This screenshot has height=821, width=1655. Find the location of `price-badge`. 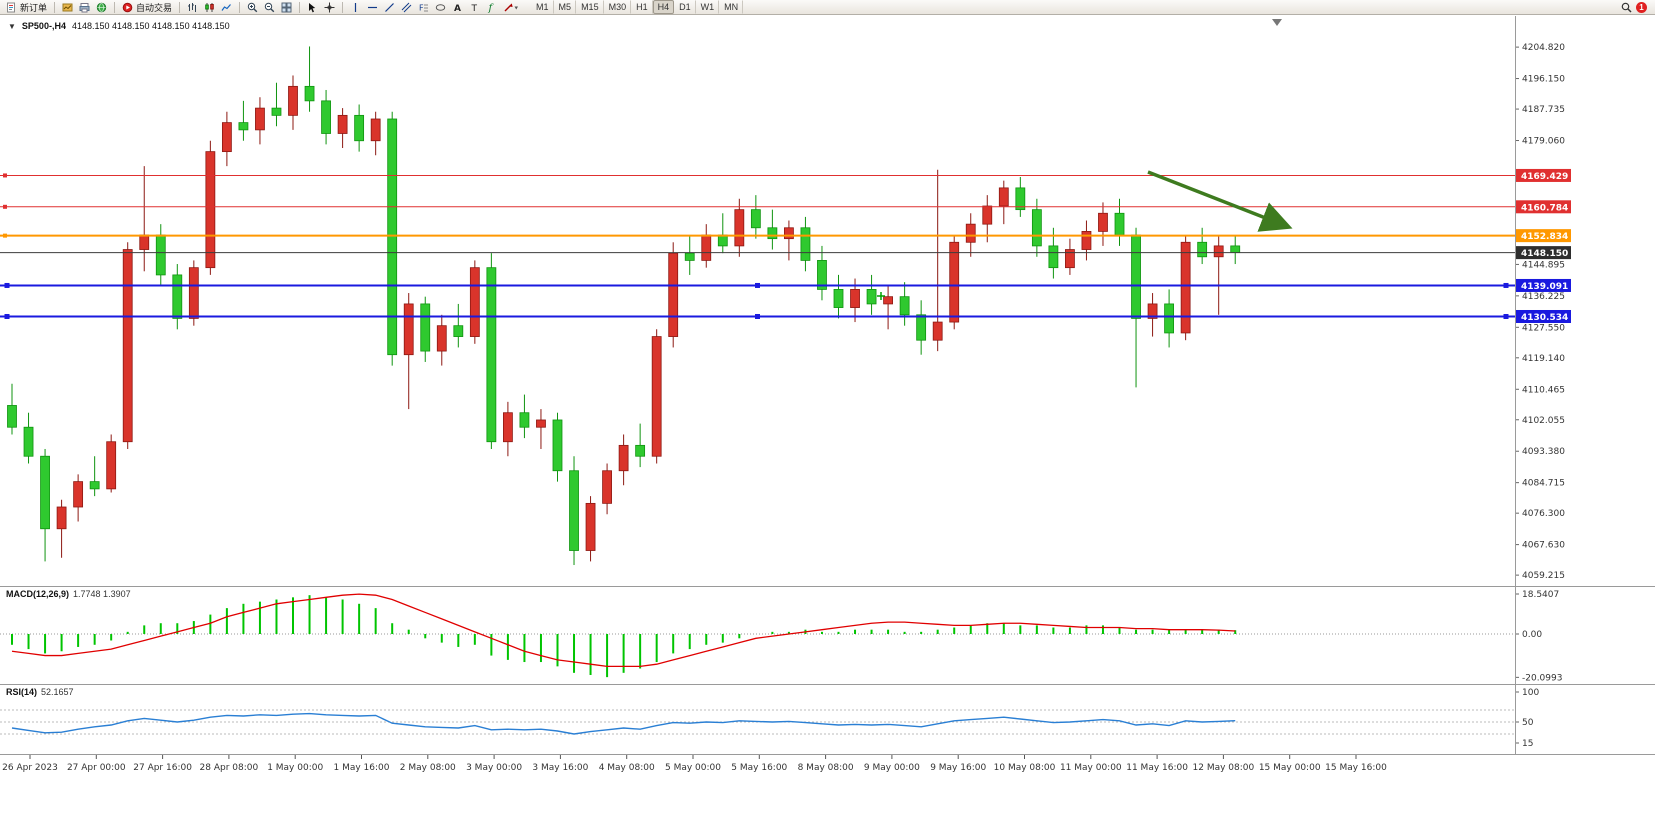

price-badge is located at coordinates (1543, 175).